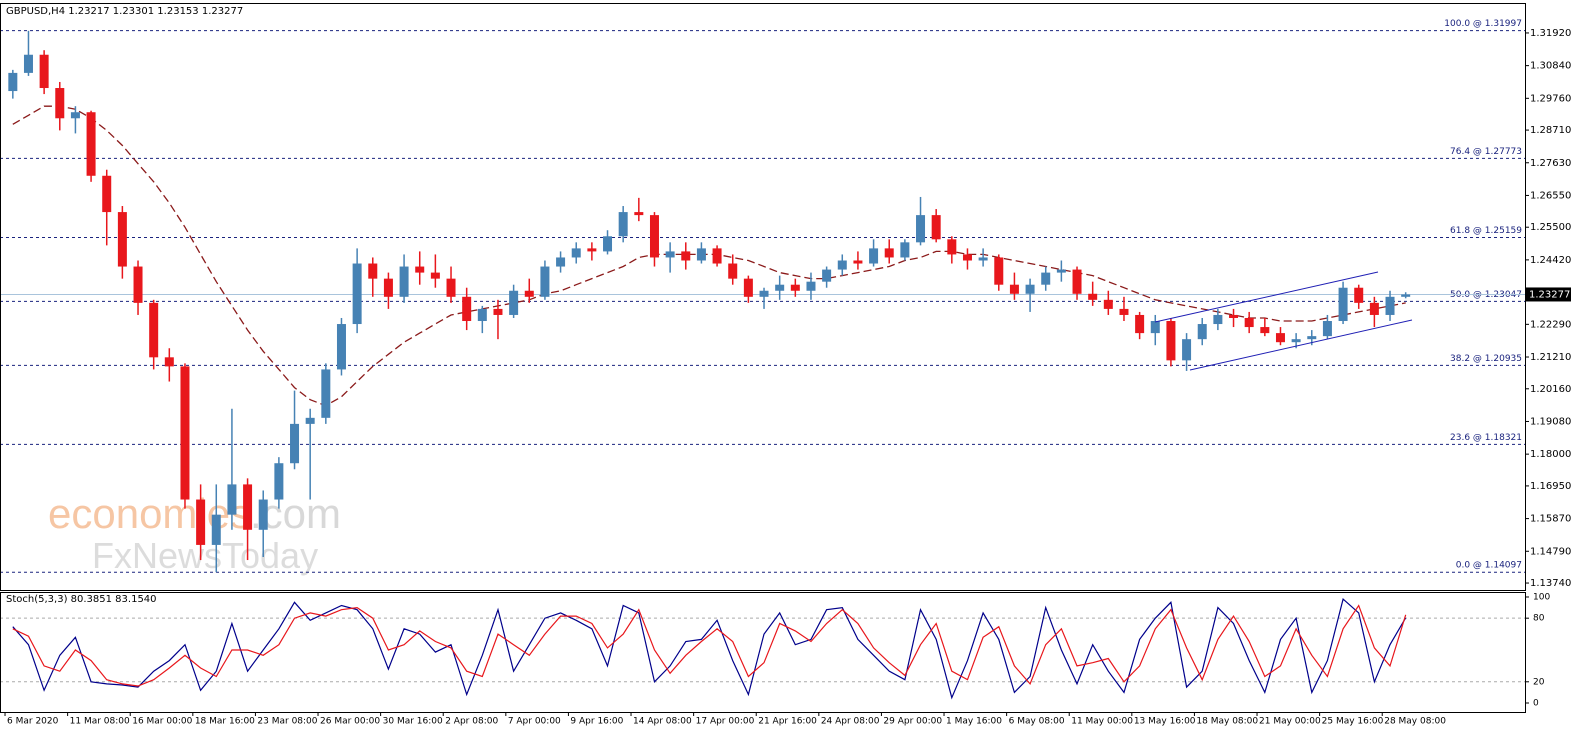 The height and width of the screenshot is (743, 1596). I want to click on x-tick-label: 25 May 16:00, so click(1353, 722).